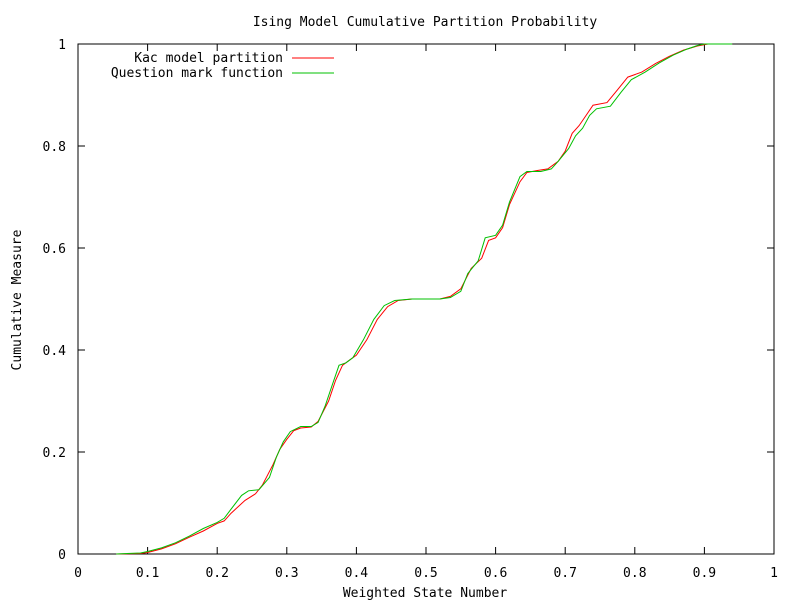  What do you see at coordinates (704, 573) in the screenshot?
I see `x-tick-label: 0.9` at bounding box center [704, 573].